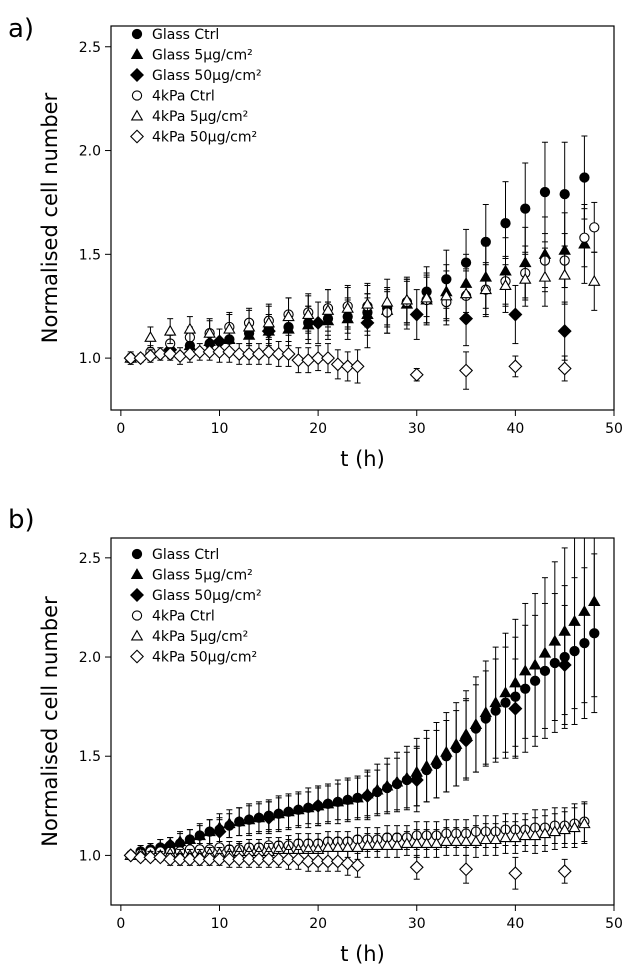  What do you see at coordinates (90, 152) in the screenshot?
I see `y-tick-label: 2.0` at bounding box center [90, 152].